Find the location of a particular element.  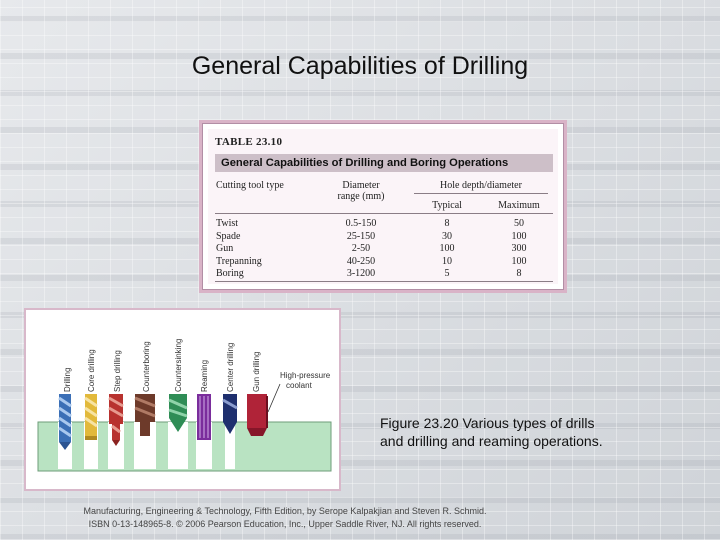

cell-diameter: 0.5-150 is located at coordinates (361, 223).